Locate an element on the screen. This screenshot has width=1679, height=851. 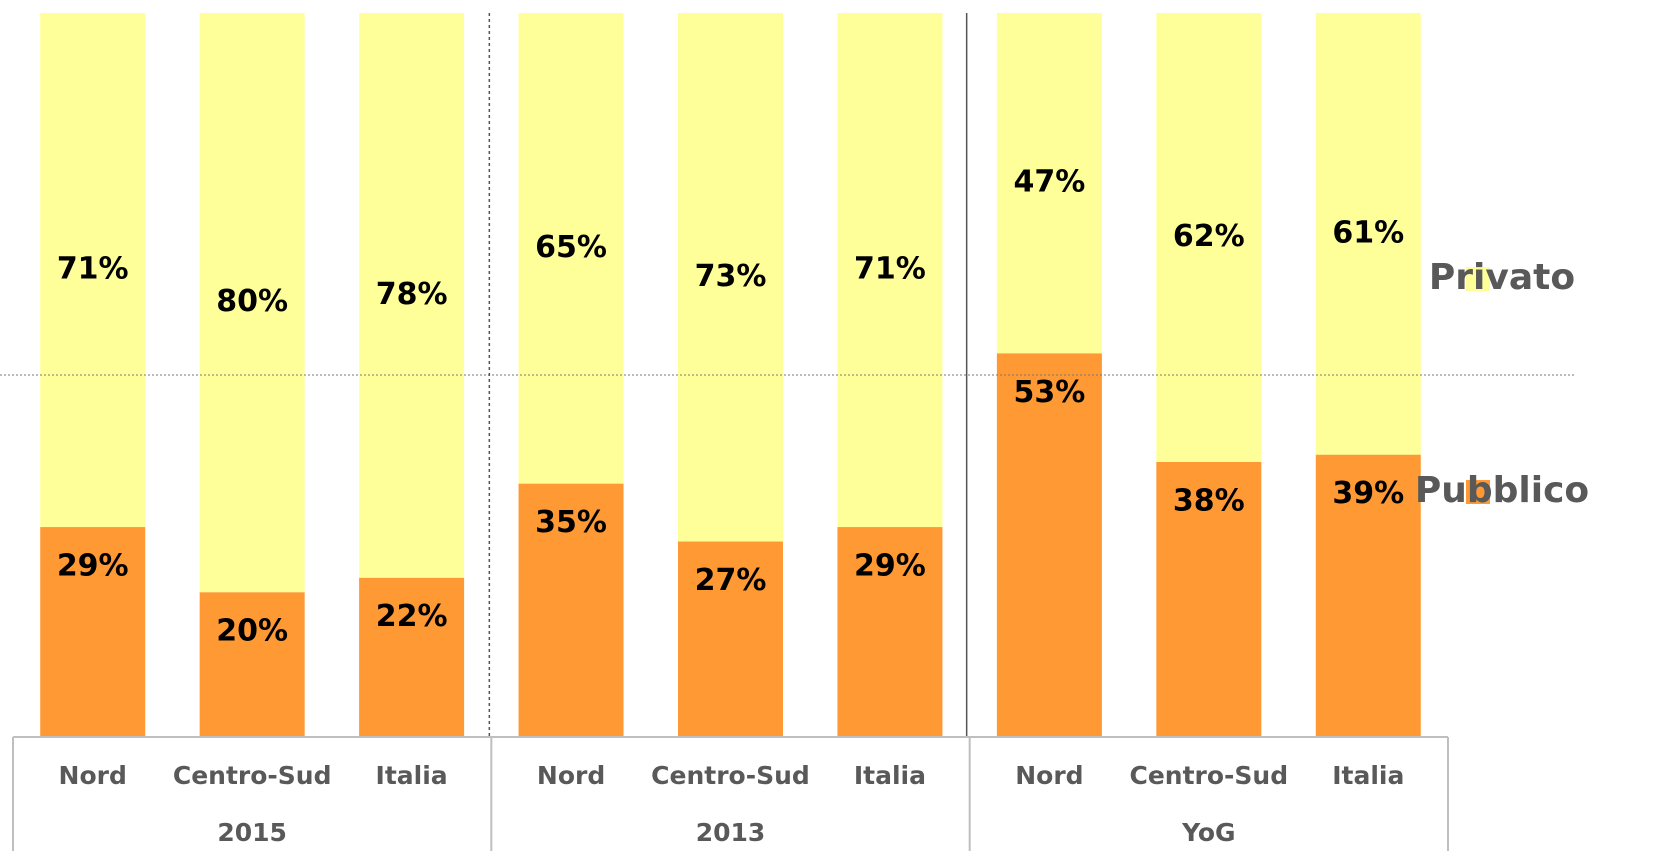
group-label: 2015 is located at coordinates (252, 832).